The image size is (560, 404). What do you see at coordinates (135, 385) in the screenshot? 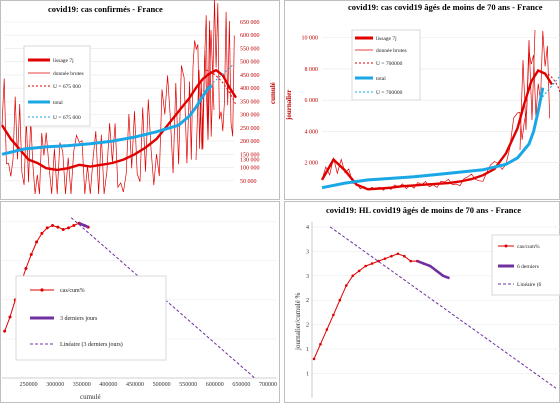
I see `tick-label: 450000` at bounding box center [135, 385].